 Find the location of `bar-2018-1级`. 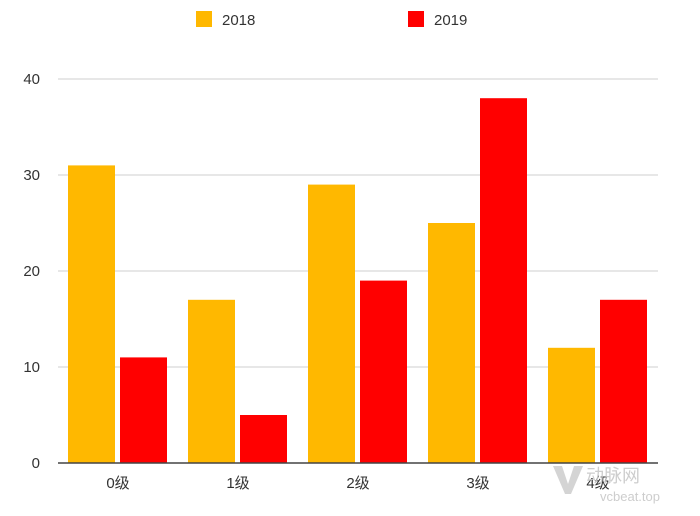

bar-2018-1级 is located at coordinates (211, 381).